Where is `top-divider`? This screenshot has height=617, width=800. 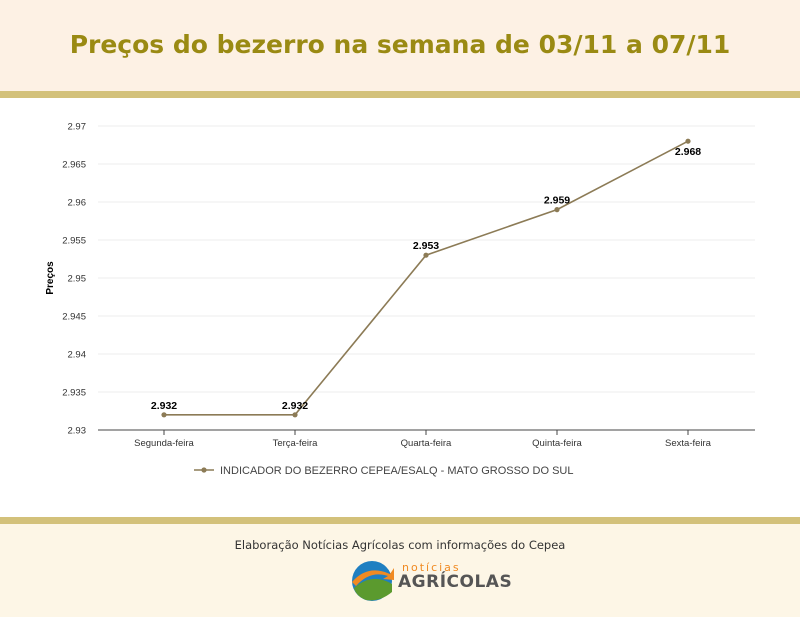
top-divider is located at coordinates (400, 94).